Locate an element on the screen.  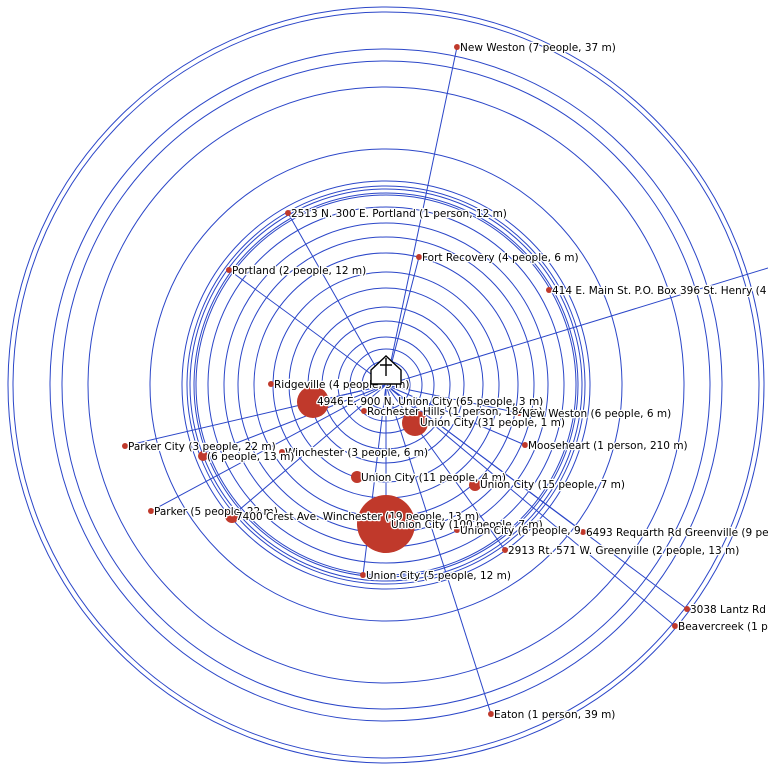
place-label: Eaton (1 person, 39 m) is located at coordinates (554, 715).